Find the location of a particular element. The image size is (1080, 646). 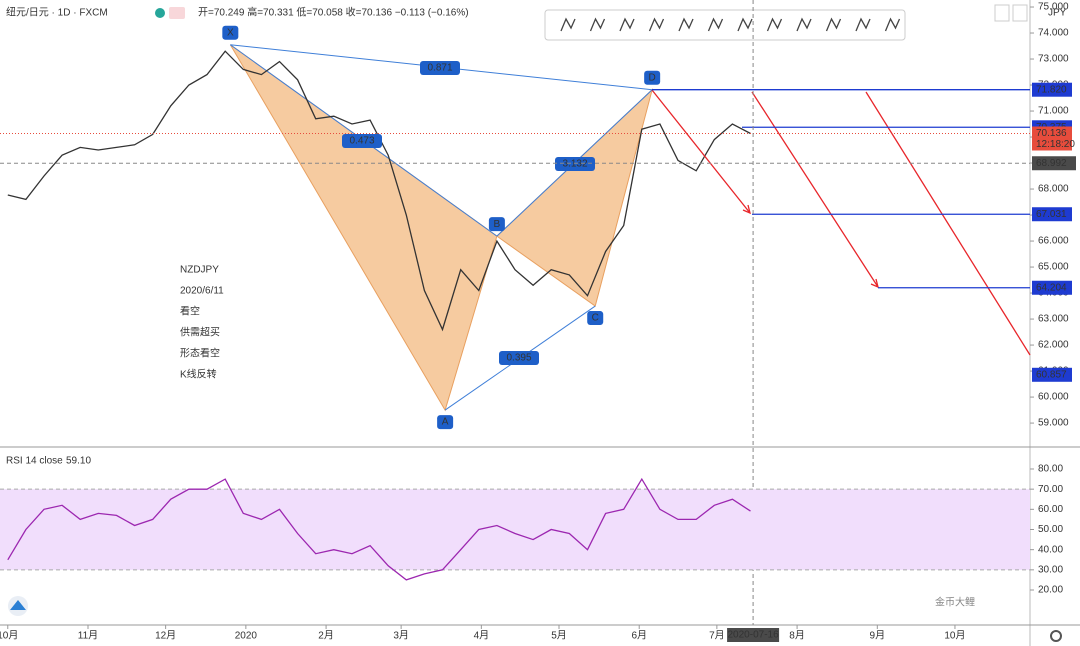

crosshair-y-box is located at coordinates (1054, 163).